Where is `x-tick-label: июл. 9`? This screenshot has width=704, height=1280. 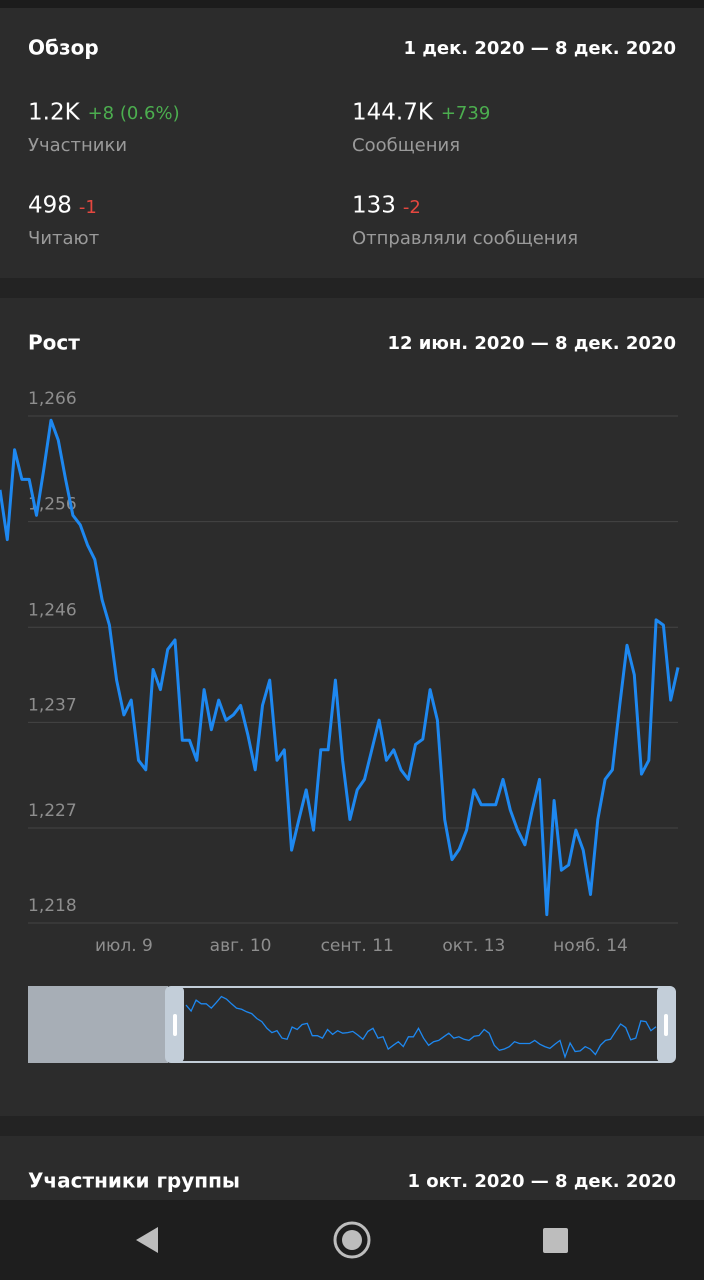
x-tick-label: июл. 9 is located at coordinates (124, 946).